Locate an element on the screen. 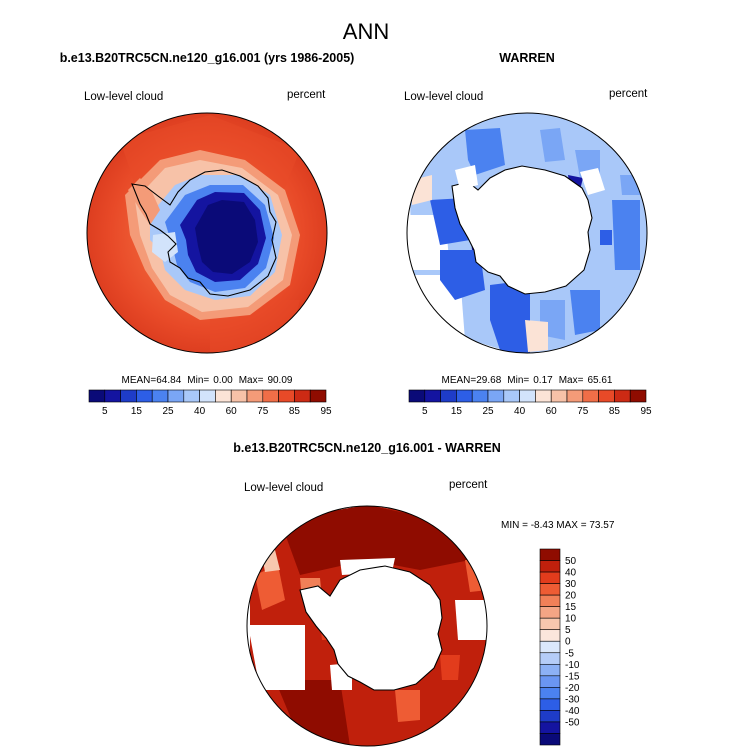  panel-warren-max-label: Max= is located at coordinates (571, 380).